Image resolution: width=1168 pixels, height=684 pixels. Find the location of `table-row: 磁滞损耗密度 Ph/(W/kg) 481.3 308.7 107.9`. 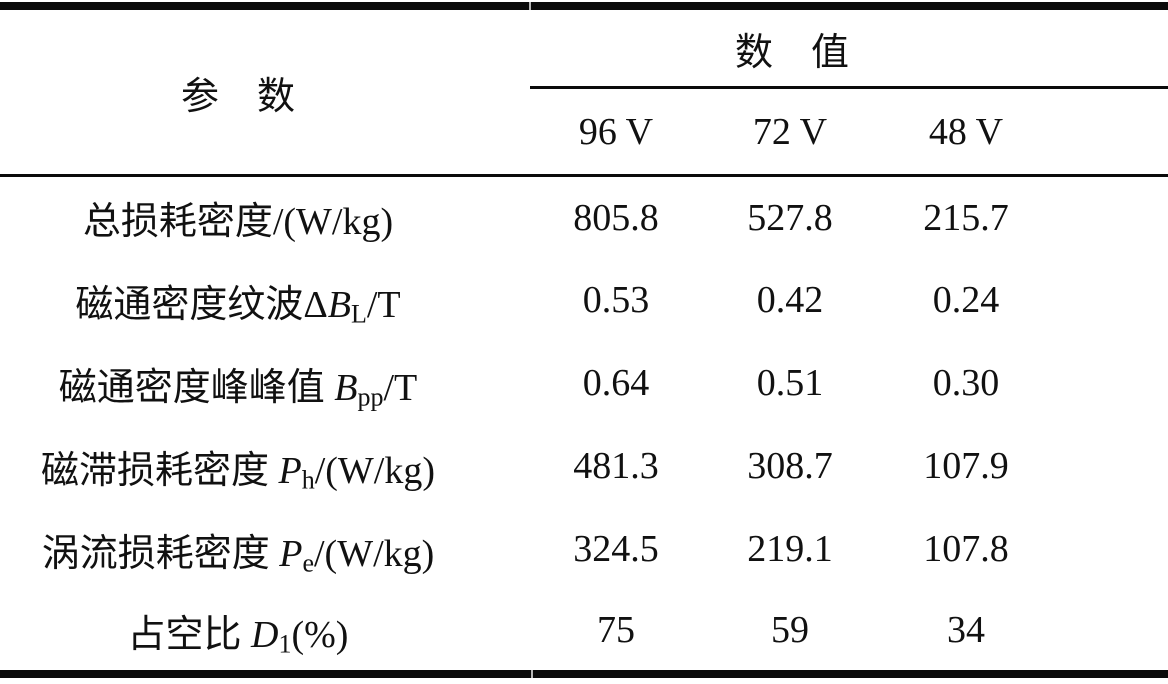

table-row: 磁滞损耗密度 Ph/(W/kg) 481.3 308.7 107.9 is located at coordinates (584, 466).